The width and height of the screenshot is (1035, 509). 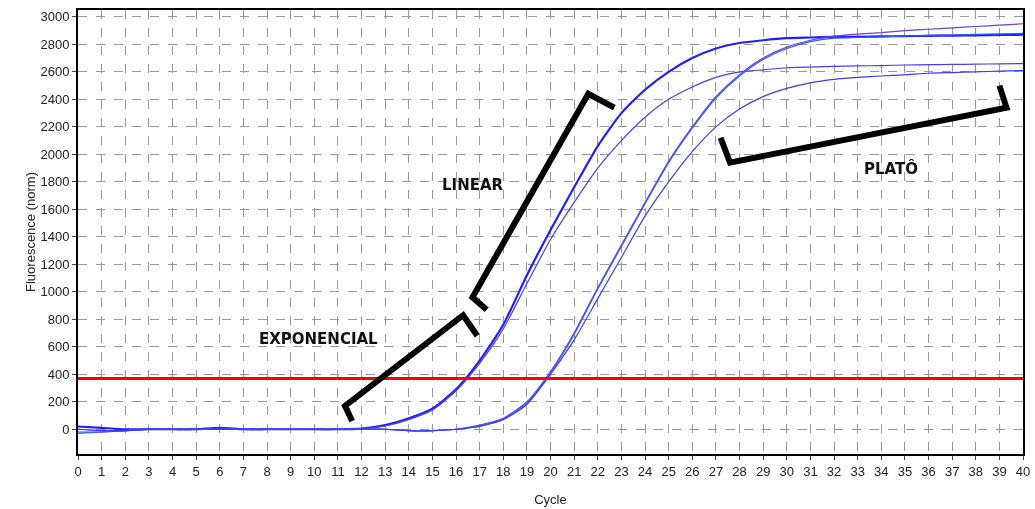 I want to click on x-tick-label: 15, so click(x=432, y=471).